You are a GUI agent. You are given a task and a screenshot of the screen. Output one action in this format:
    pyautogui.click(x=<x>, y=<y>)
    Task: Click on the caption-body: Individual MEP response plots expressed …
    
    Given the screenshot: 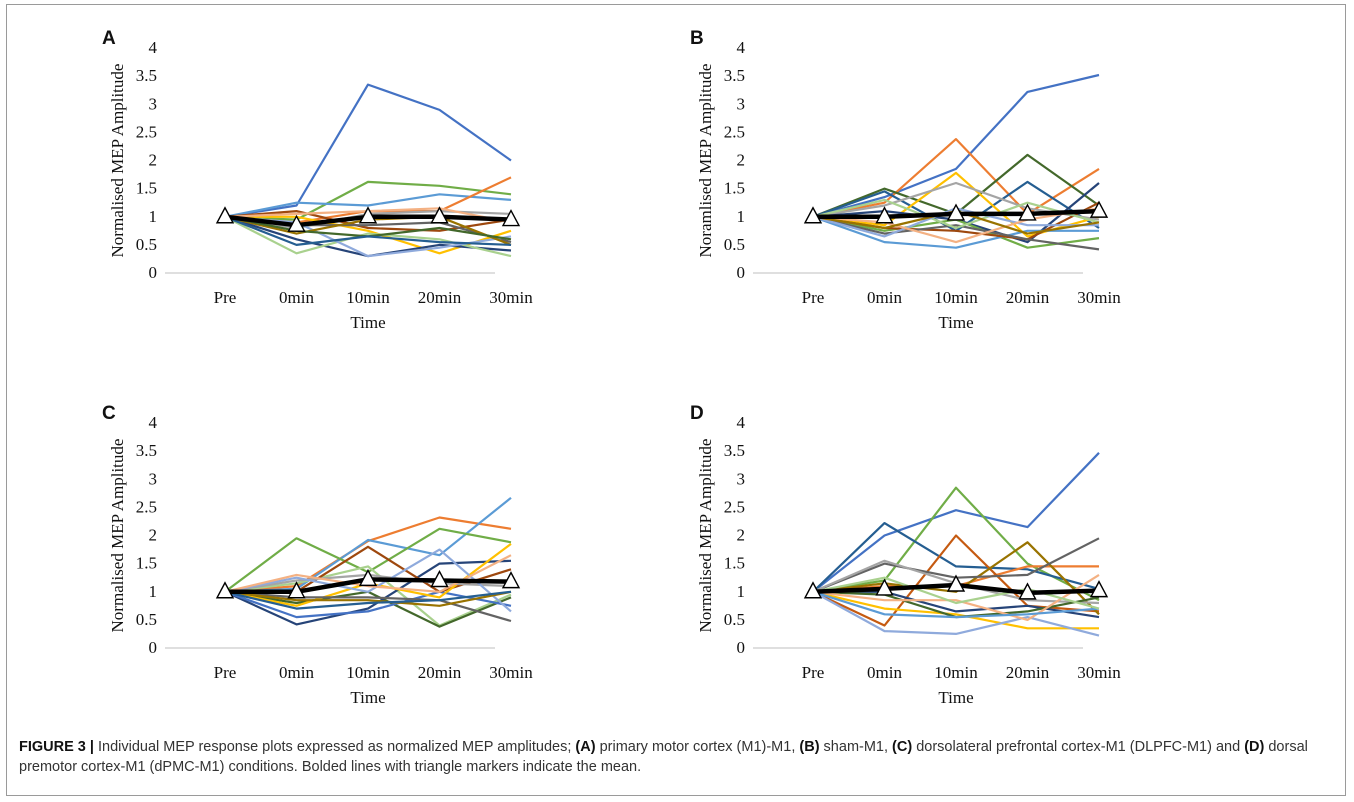 What is the action you would take?
    pyautogui.click(x=663, y=757)
    